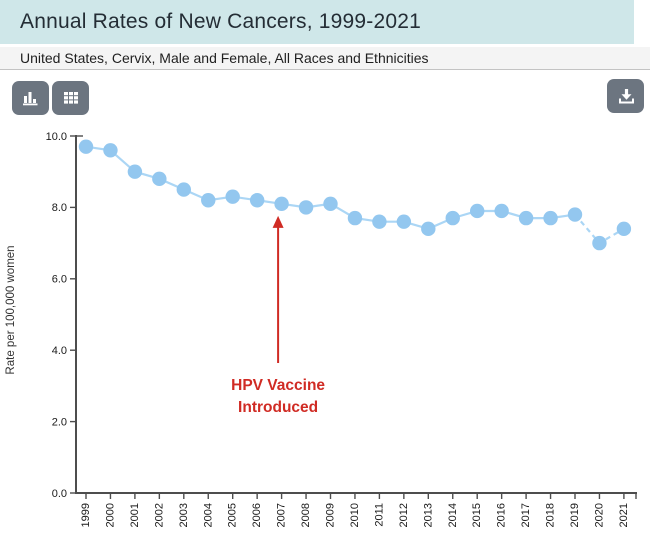  I want to click on data-point-2019, so click(575, 214).